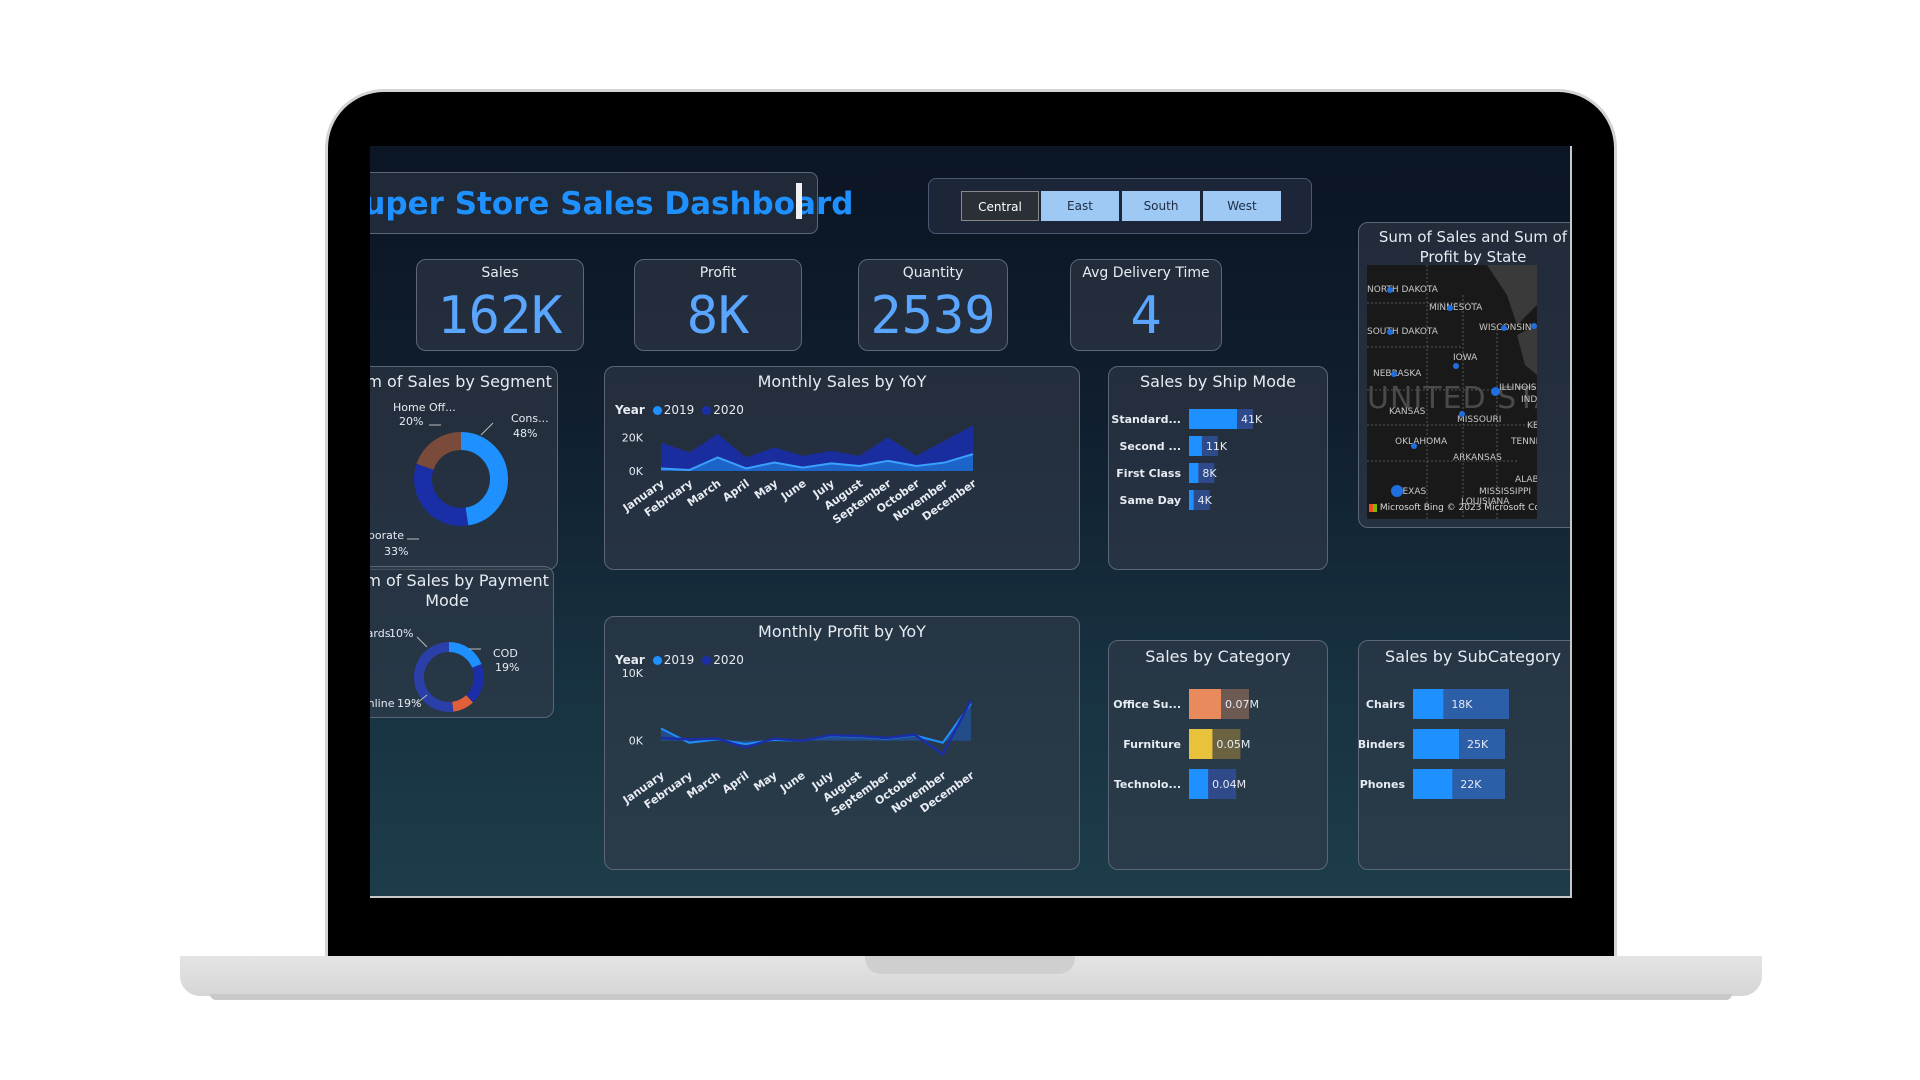 This screenshot has height=1080, width=1920. Describe the element at coordinates (1150, 500) in the screenshot. I see `ship-category-label: Same Day` at that location.